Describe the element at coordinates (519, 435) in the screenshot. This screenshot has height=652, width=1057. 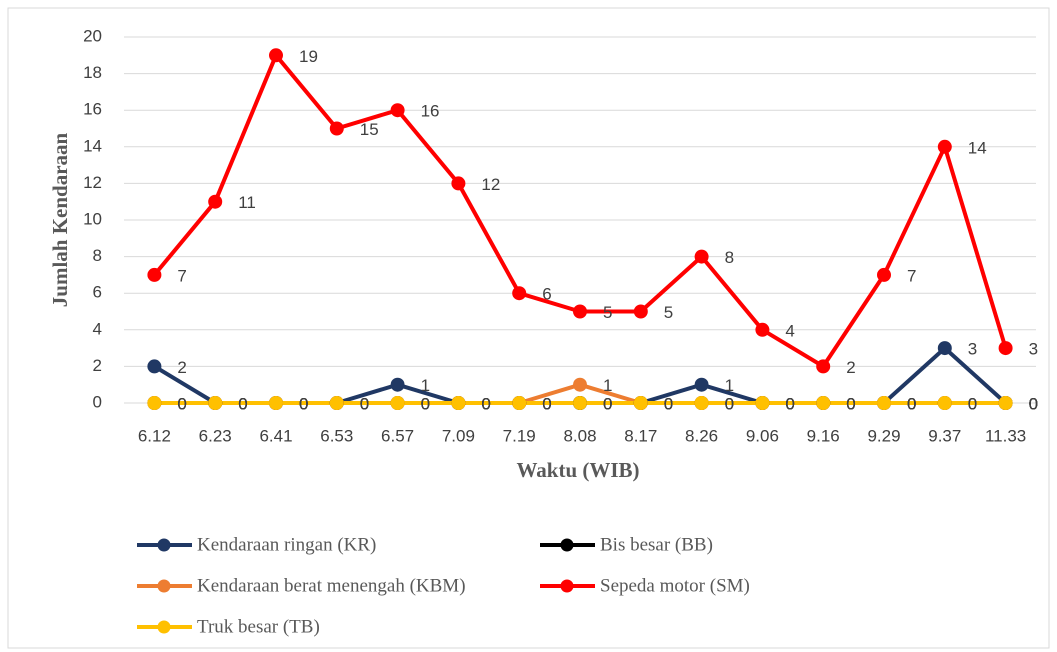
I see `x-tick-label: 7.19` at that location.